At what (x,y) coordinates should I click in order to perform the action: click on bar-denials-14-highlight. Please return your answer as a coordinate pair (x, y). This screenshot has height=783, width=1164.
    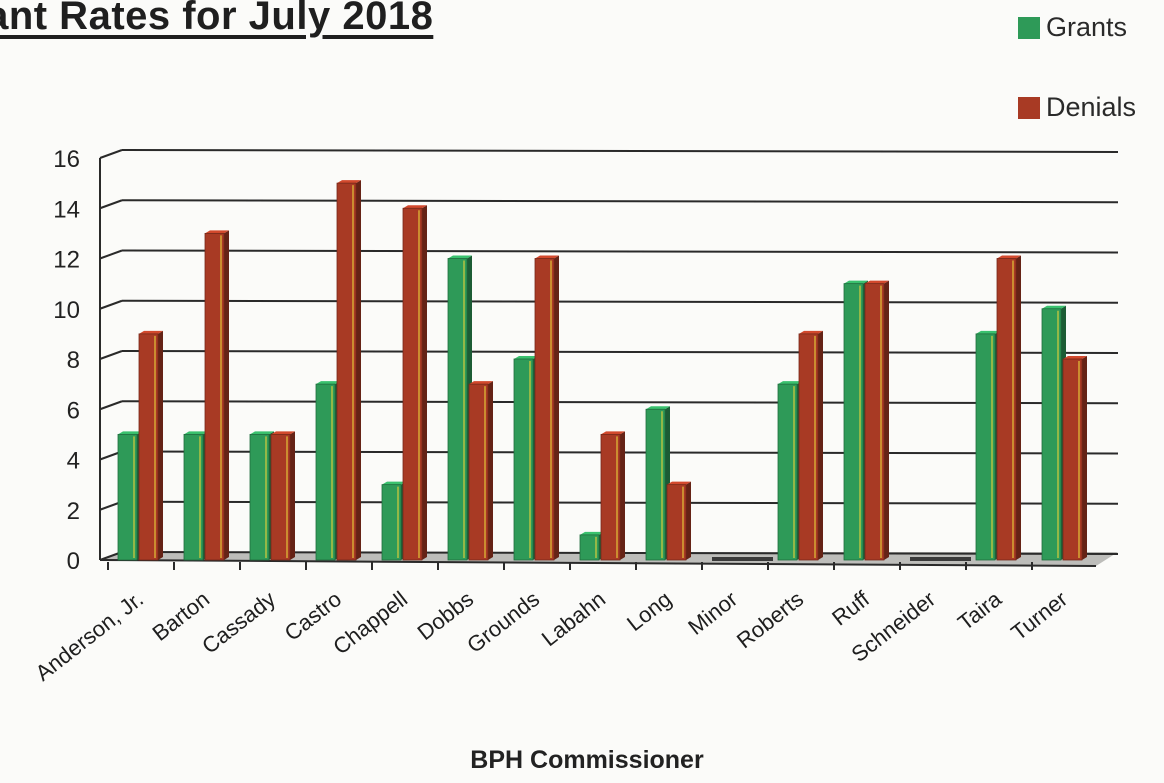
    Looking at the image, I should click on (1079, 459).